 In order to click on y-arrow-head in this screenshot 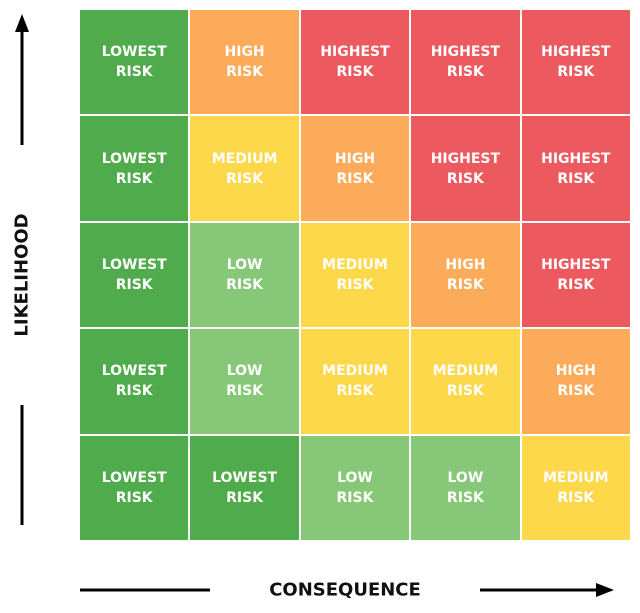, I will do `click(22, 23)`.